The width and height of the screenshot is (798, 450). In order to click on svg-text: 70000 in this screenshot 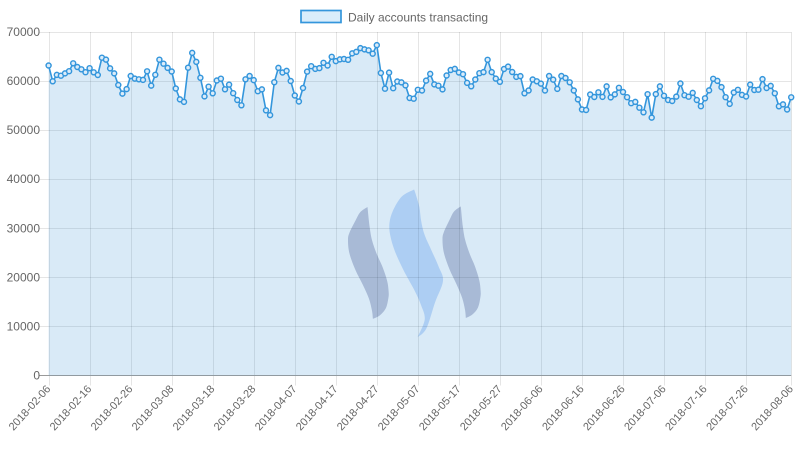, I will do `click(24, 32)`.